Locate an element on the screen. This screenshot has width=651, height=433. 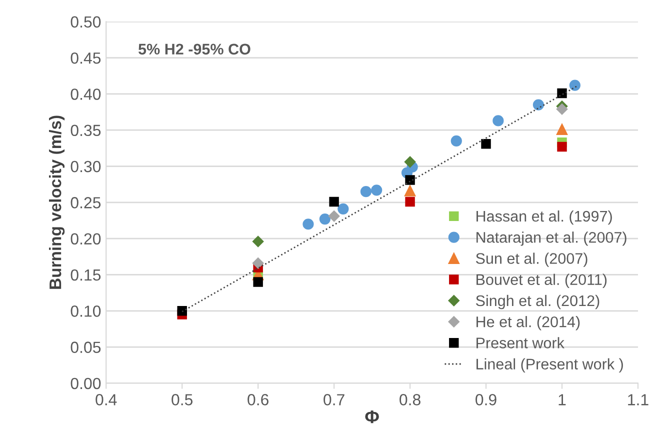
x-axis-title: Φ is located at coordinates (372, 417).